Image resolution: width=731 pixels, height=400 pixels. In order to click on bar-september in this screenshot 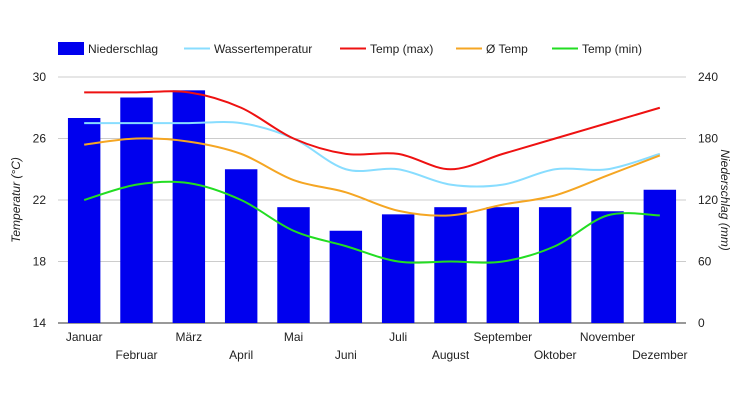, I will do `click(503, 265)`.